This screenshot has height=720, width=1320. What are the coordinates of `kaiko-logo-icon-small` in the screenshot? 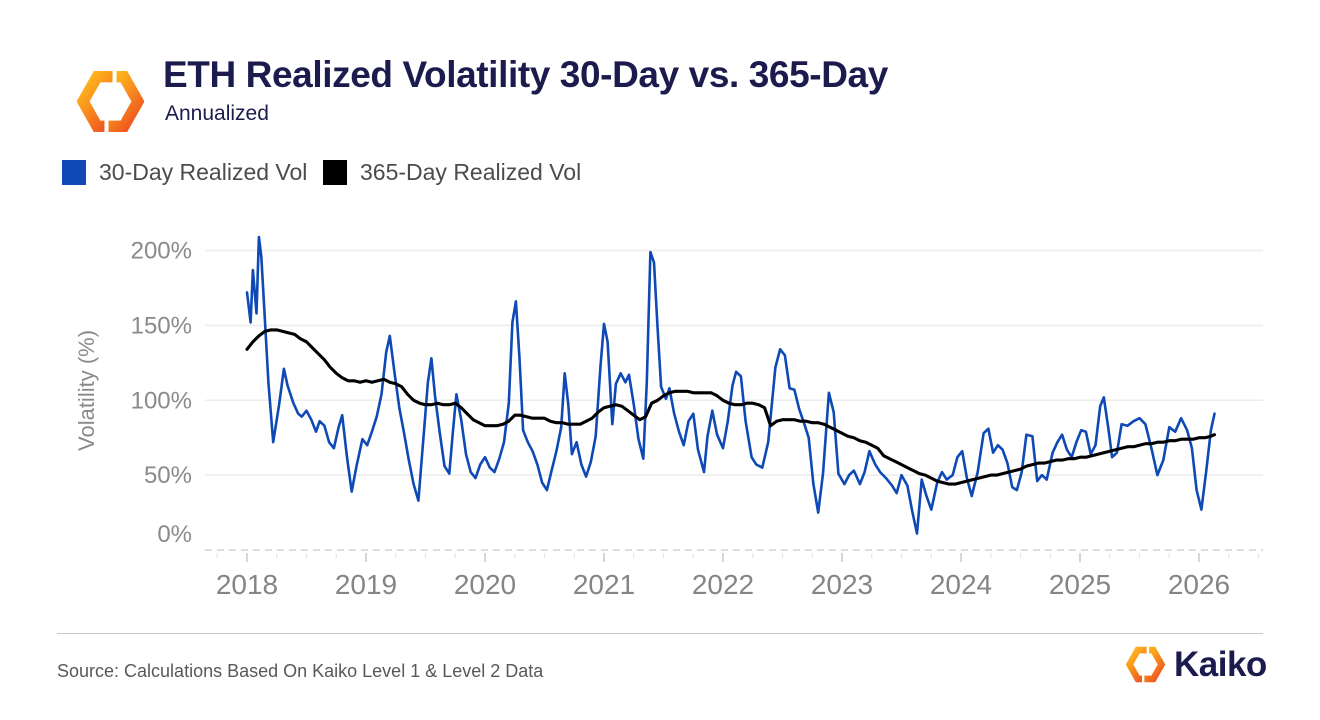 It's located at (1145, 664).